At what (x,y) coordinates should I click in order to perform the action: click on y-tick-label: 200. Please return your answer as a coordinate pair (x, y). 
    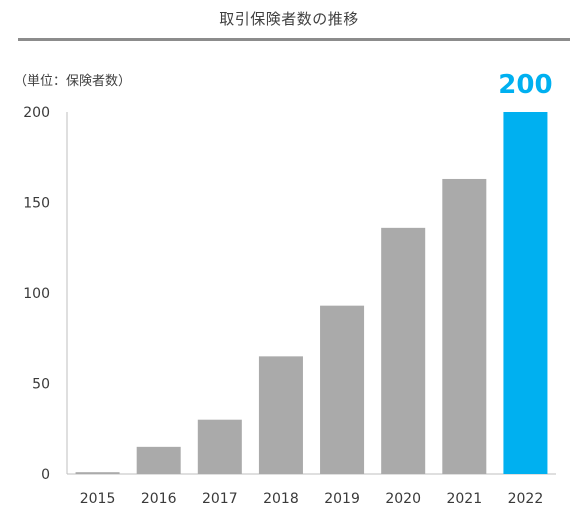
    Looking at the image, I should click on (36, 113).